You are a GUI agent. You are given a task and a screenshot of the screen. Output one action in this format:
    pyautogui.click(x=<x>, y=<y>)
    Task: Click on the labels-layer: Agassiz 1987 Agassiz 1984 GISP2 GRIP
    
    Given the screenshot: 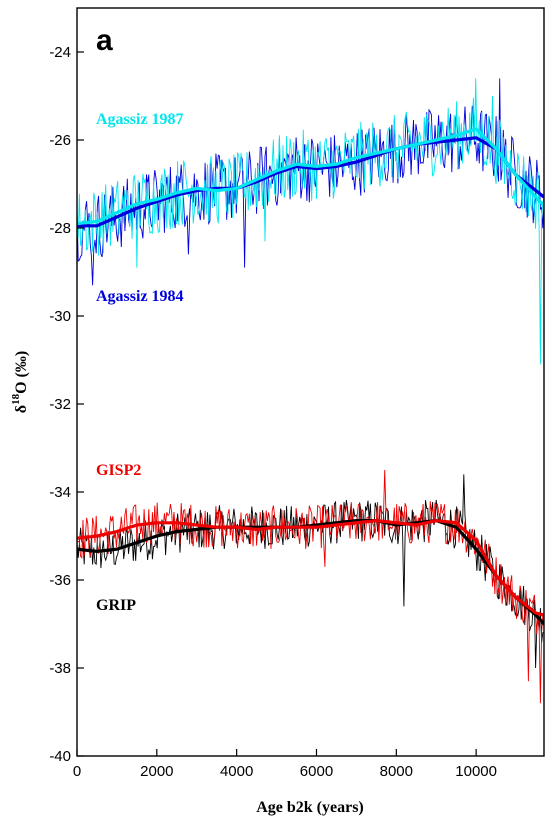 What is the action you would take?
    pyautogui.click(x=140, y=362)
    